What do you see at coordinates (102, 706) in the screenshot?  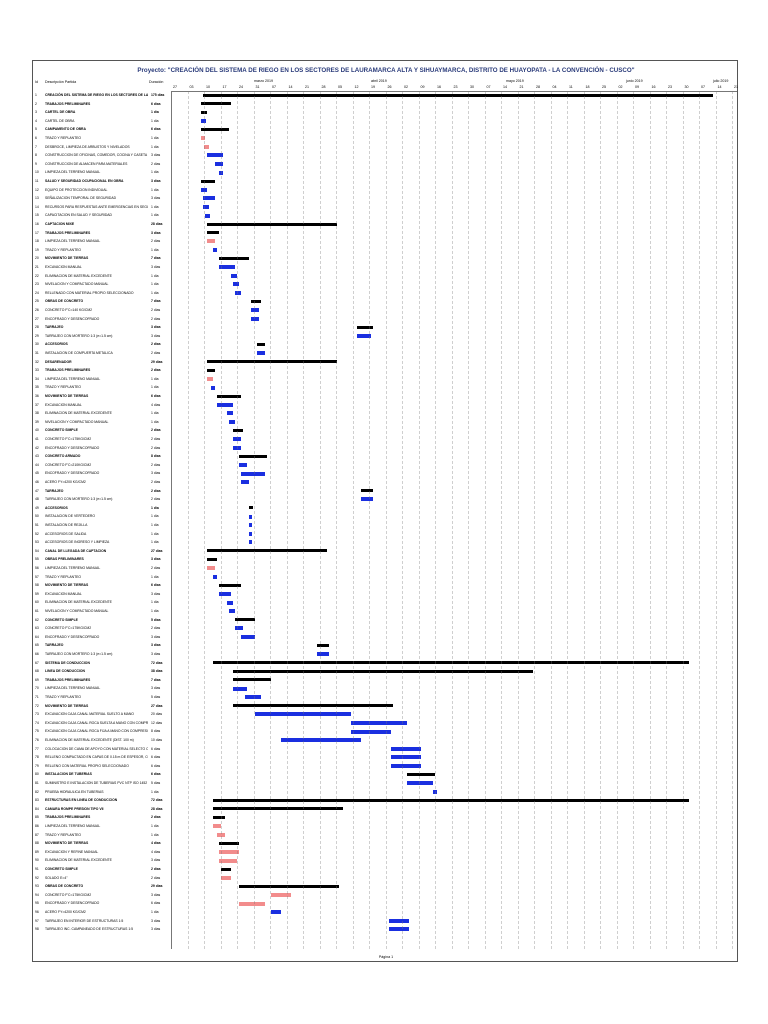 I see `task-row: 72 MOVIMIENTO DE TIERRAS 27 días` at bounding box center [102, 706].